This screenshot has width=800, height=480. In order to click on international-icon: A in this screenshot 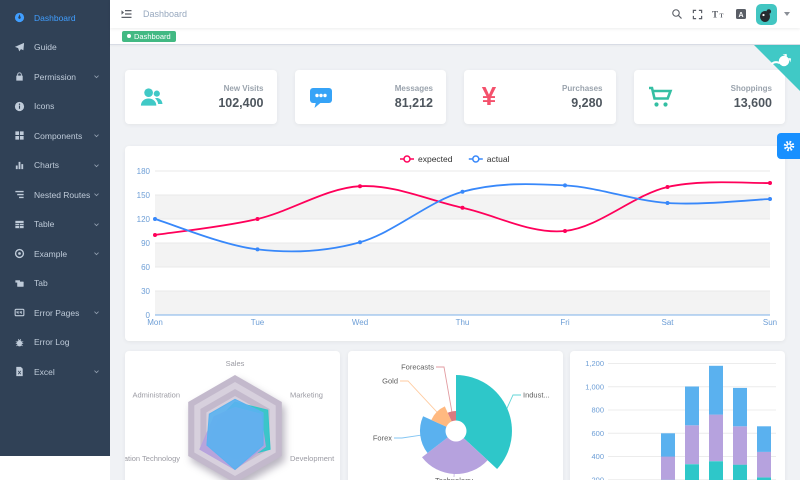, I will do `click(741, 14)`.